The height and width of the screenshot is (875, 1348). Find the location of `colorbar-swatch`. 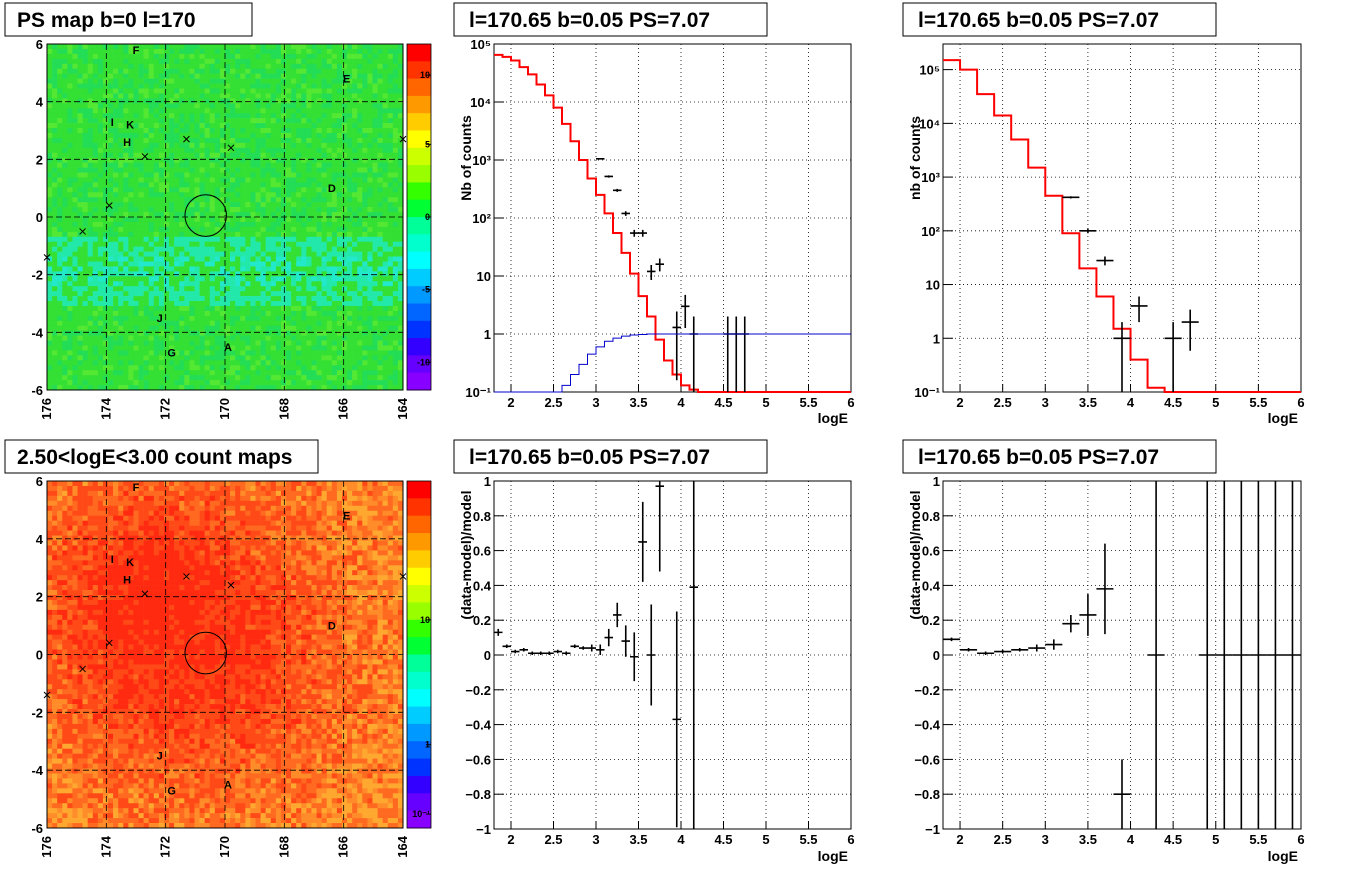

colorbar-swatch is located at coordinates (419, 208).